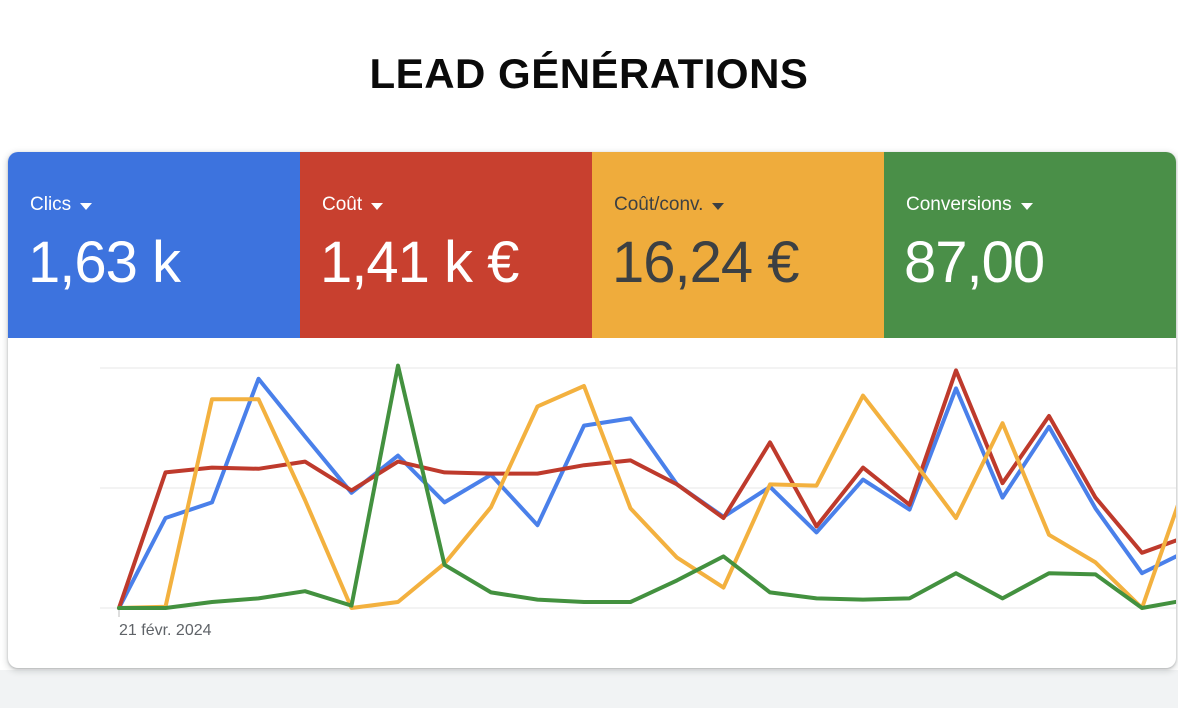  What do you see at coordinates (589, 689) in the screenshot?
I see `page-background-strip` at bounding box center [589, 689].